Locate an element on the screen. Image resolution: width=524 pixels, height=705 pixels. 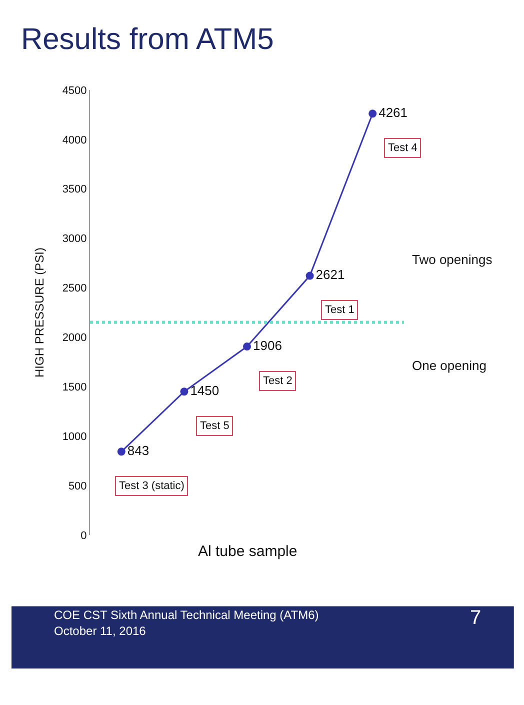
text: One opening is located at coordinates (449, 365).